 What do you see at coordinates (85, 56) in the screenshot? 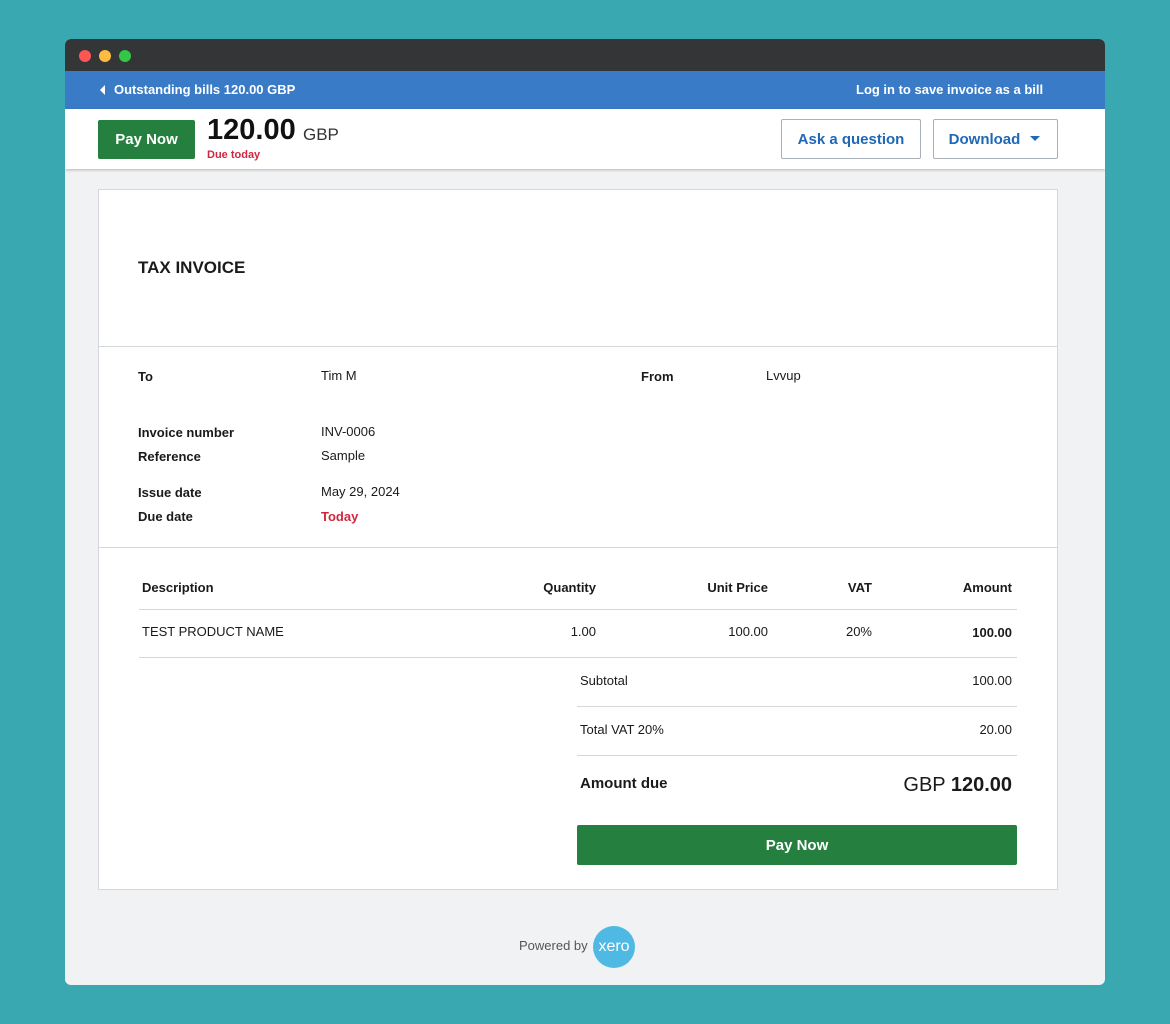
I see `close-dot` at bounding box center [85, 56].